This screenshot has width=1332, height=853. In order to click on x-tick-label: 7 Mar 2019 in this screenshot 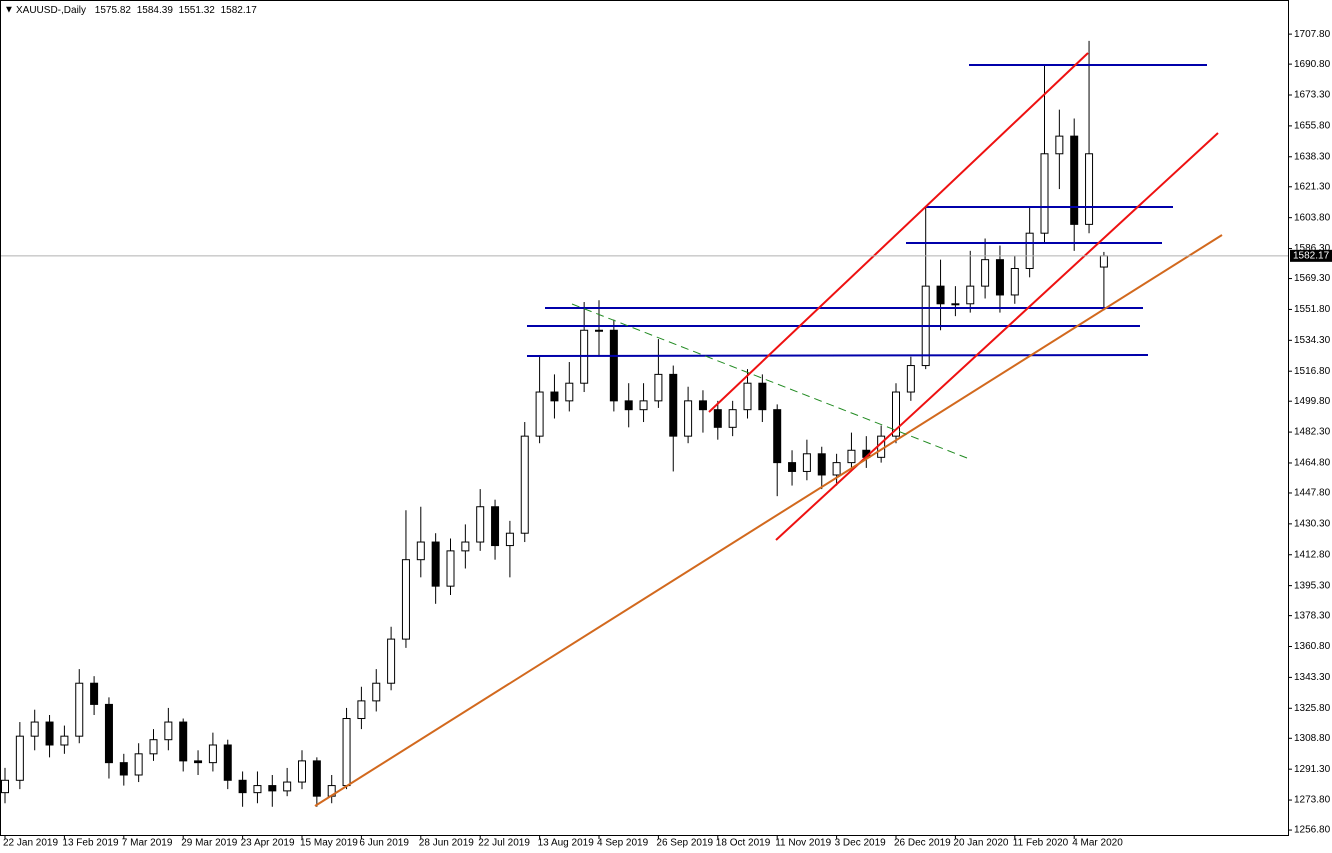, I will do `click(147, 843)`.